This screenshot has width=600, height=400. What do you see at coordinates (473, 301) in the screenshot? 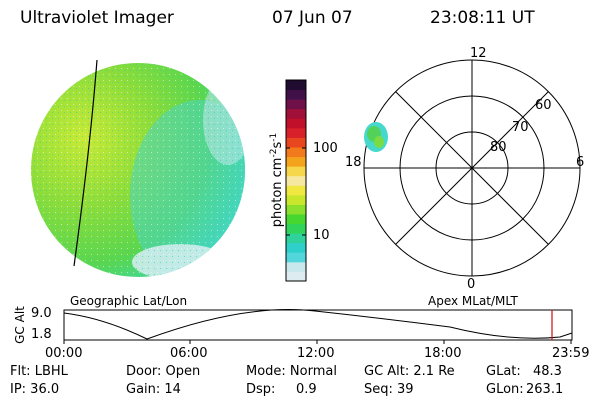
I see `apex-caption: Apex MLat/MLT` at bounding box center [473, 301].